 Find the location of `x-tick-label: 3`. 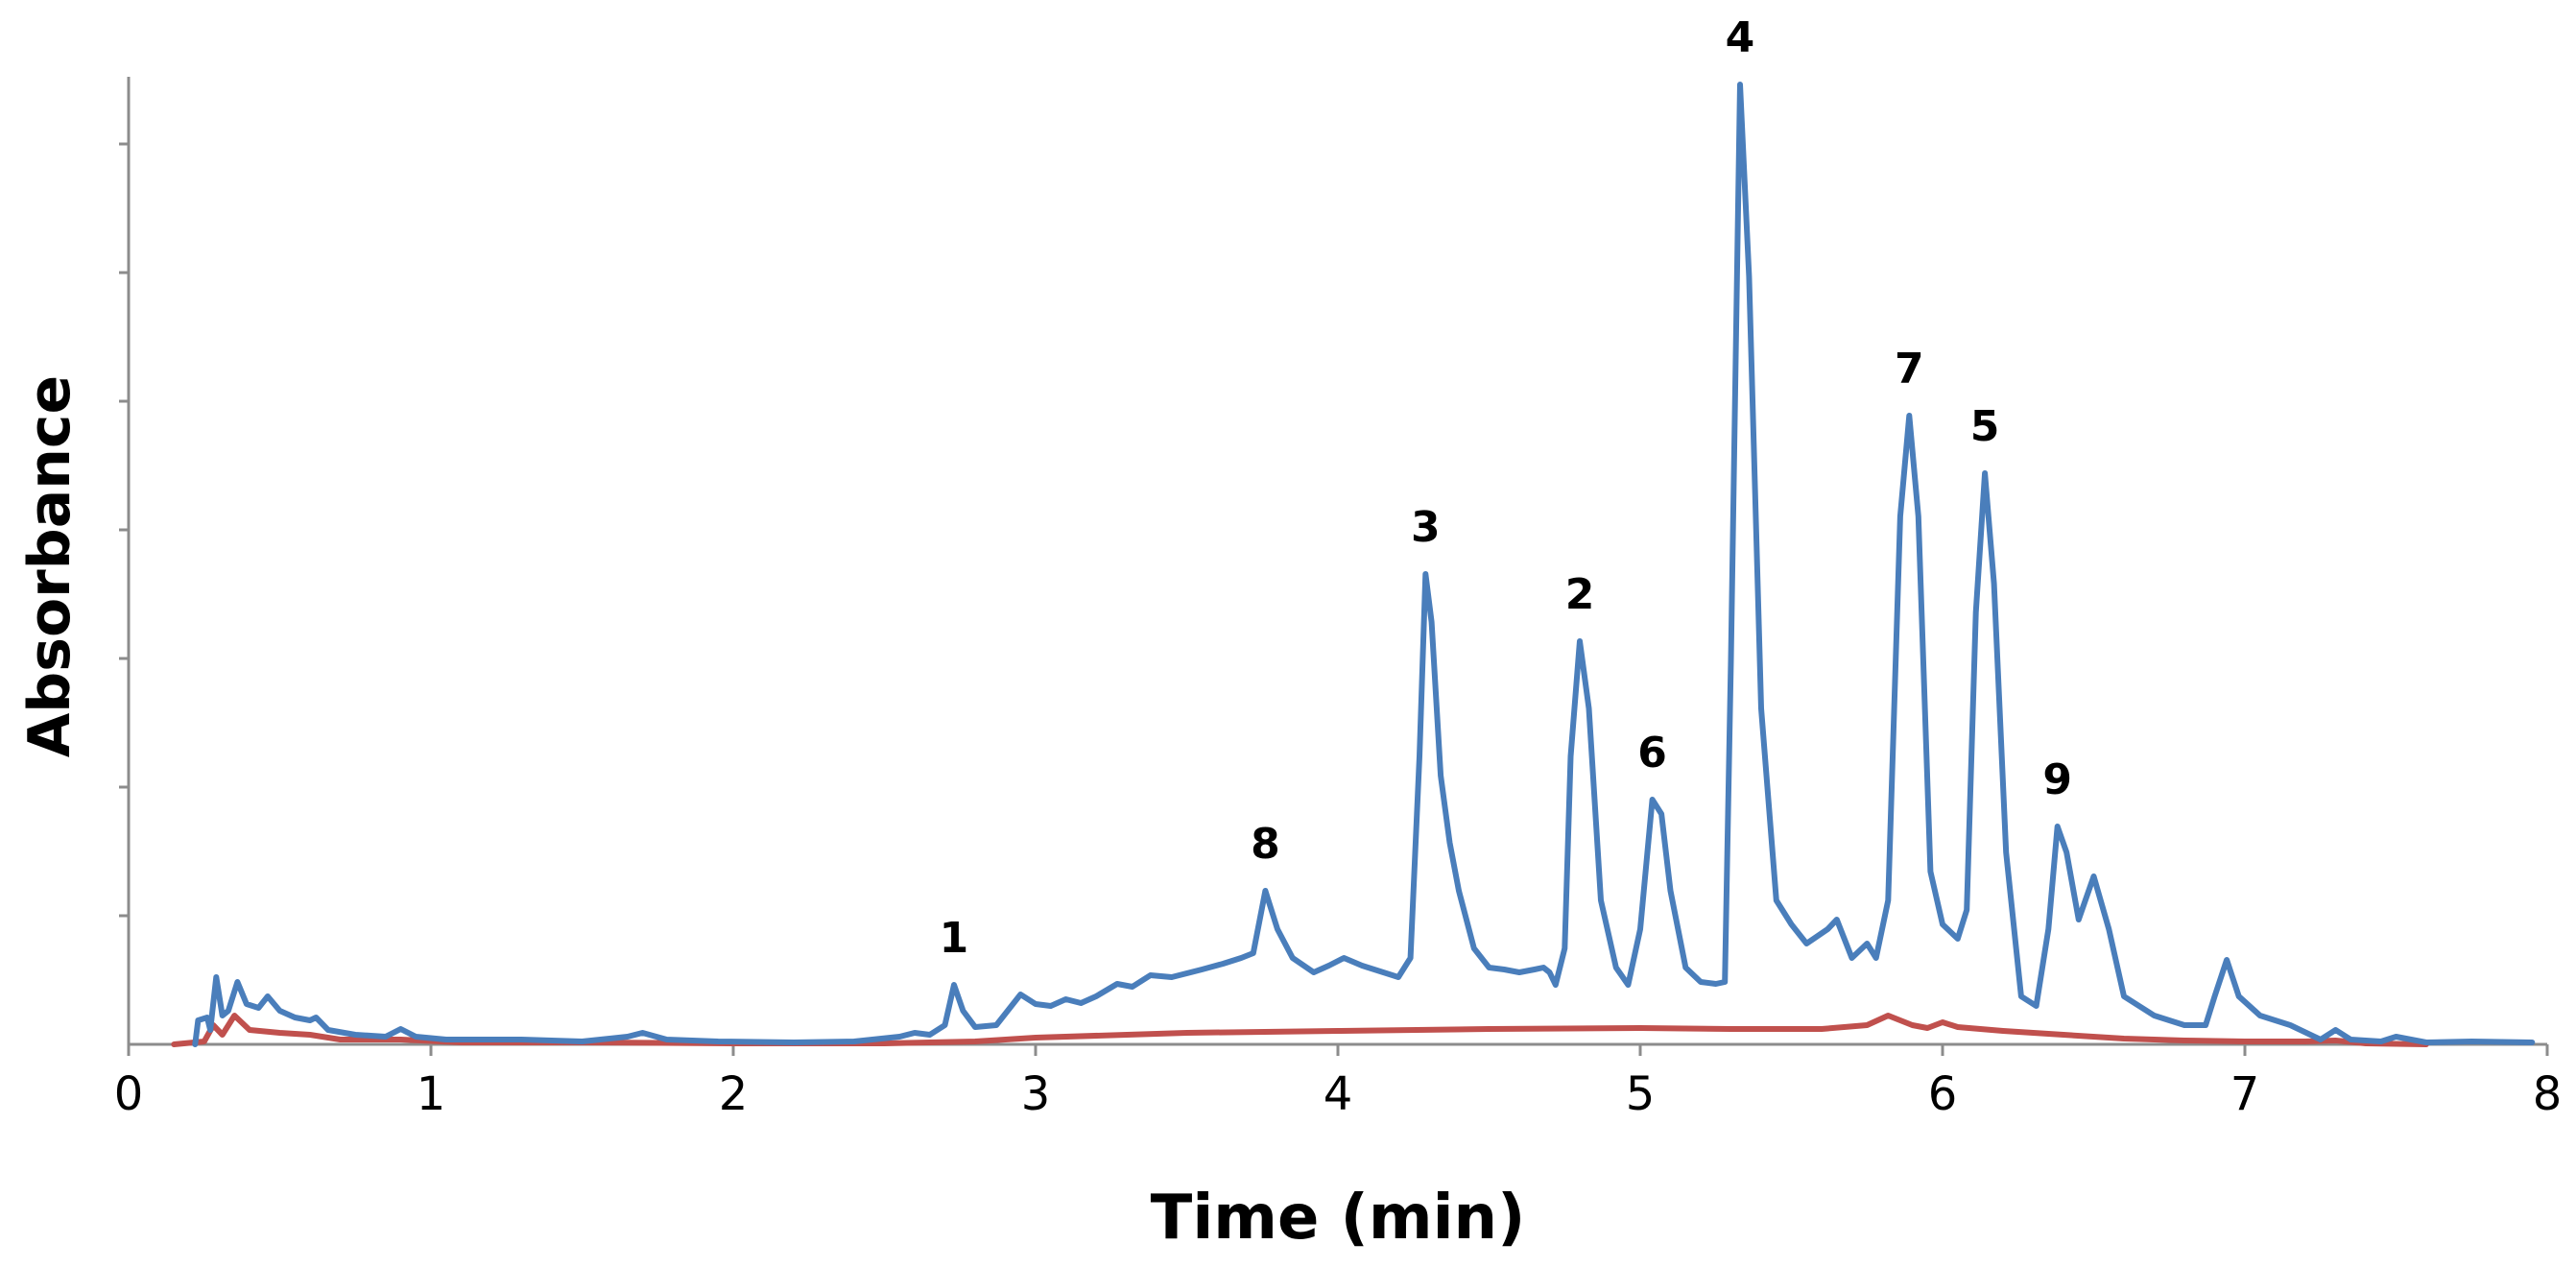

x-tick-label: 3 is located at coordinates (1036, 1094).